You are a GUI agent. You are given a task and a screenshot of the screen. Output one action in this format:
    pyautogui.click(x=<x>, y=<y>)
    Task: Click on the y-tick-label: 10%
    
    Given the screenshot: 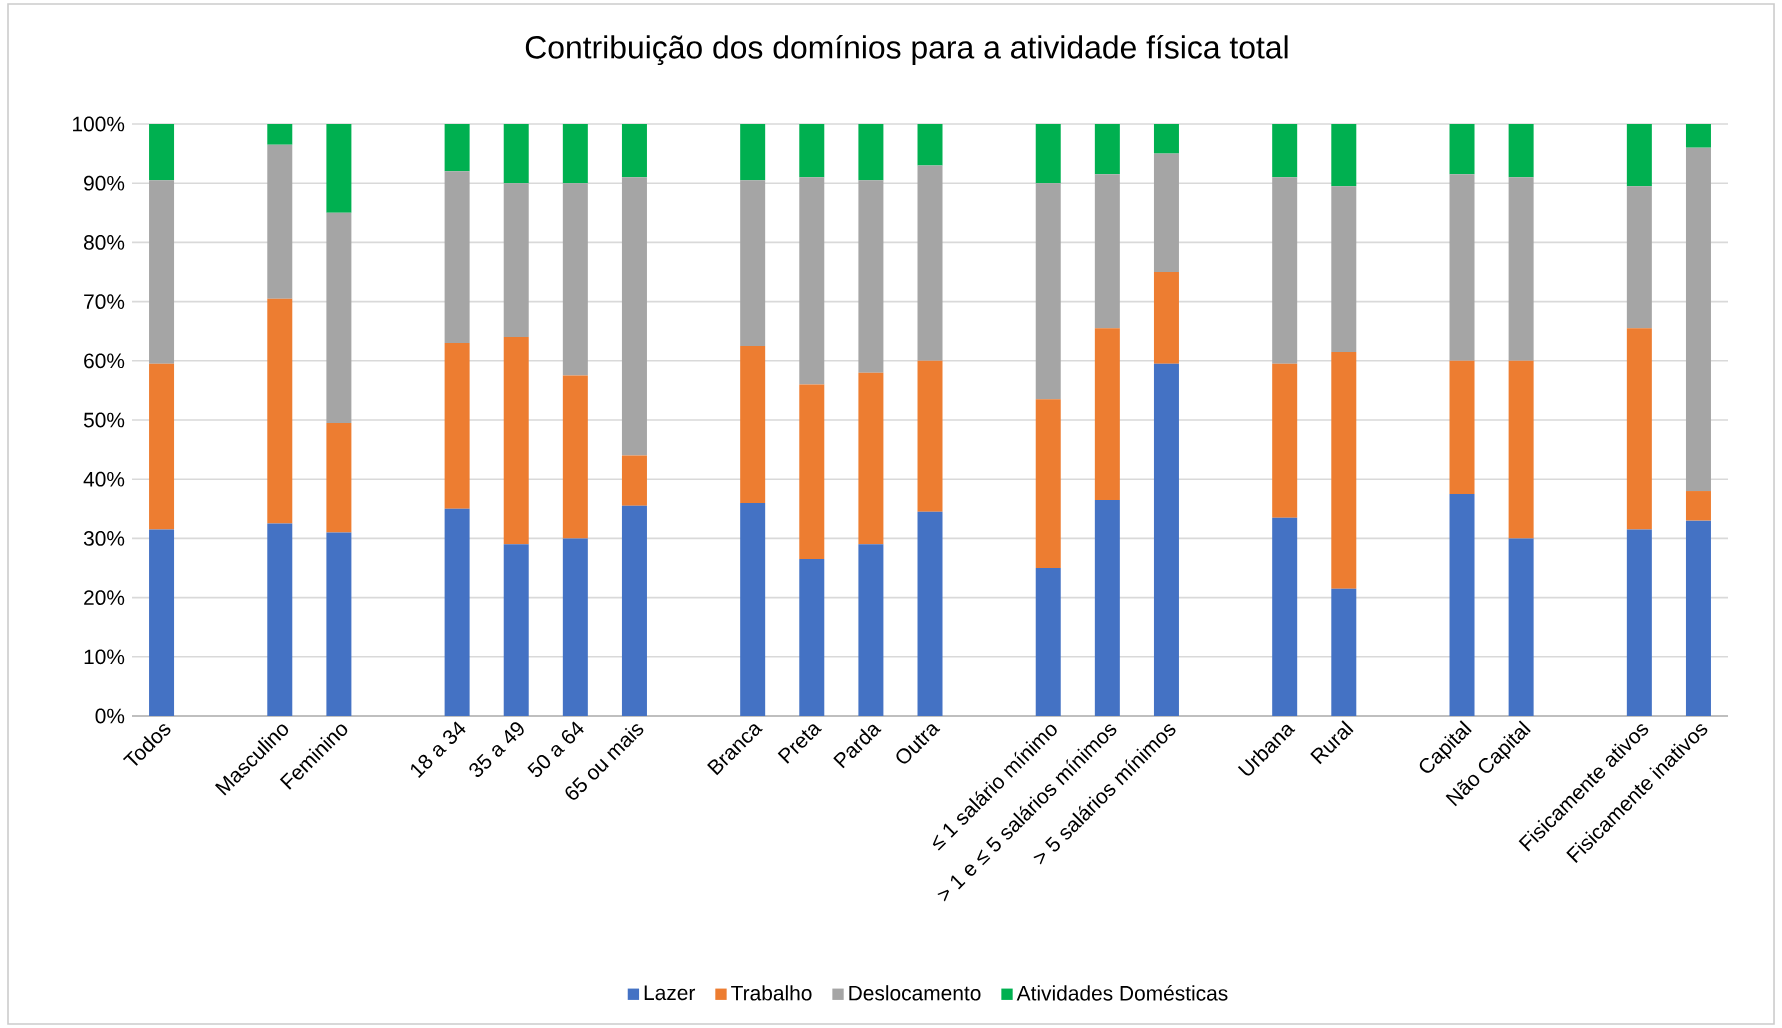 What is the action you would take?
    pyautogui.click(x=104, y=657)
    